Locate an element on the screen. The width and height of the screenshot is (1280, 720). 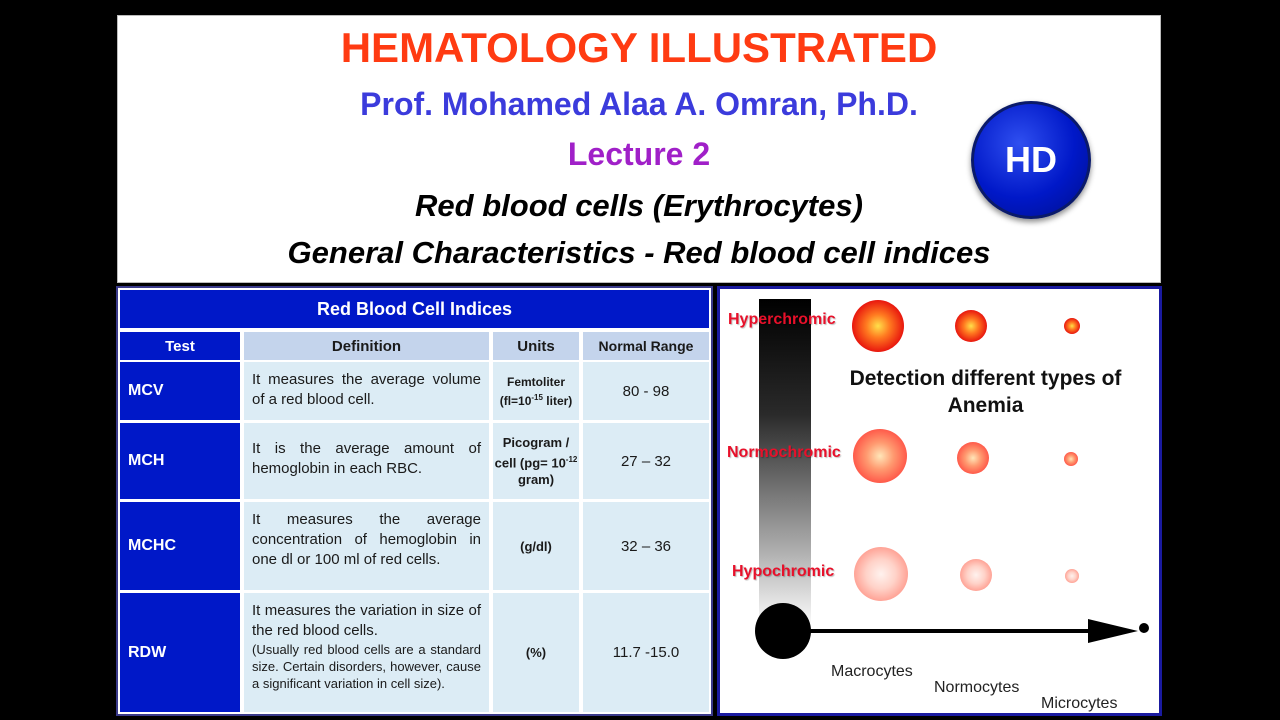
cell-hypo-macro is located at coordinates (881, 574).